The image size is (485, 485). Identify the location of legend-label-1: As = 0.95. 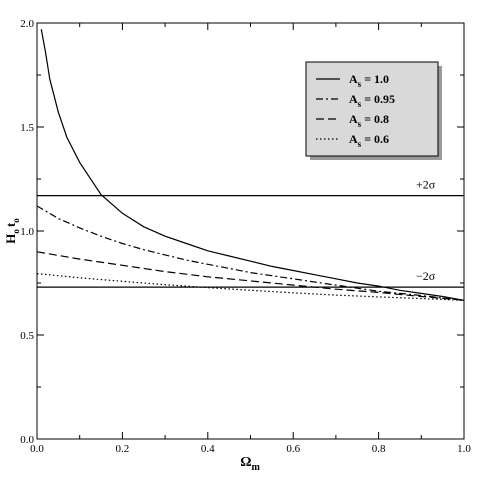
(372, 100).